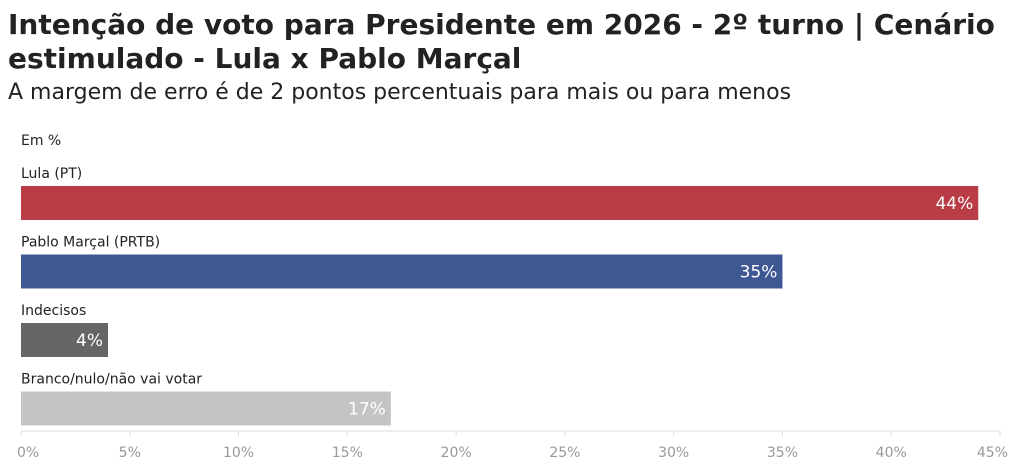  What do you see at coordinates (111, 380) in the screenshot?
I see `category-label: Branco/nulo/não vai votar` at bounding box center [111, 380].